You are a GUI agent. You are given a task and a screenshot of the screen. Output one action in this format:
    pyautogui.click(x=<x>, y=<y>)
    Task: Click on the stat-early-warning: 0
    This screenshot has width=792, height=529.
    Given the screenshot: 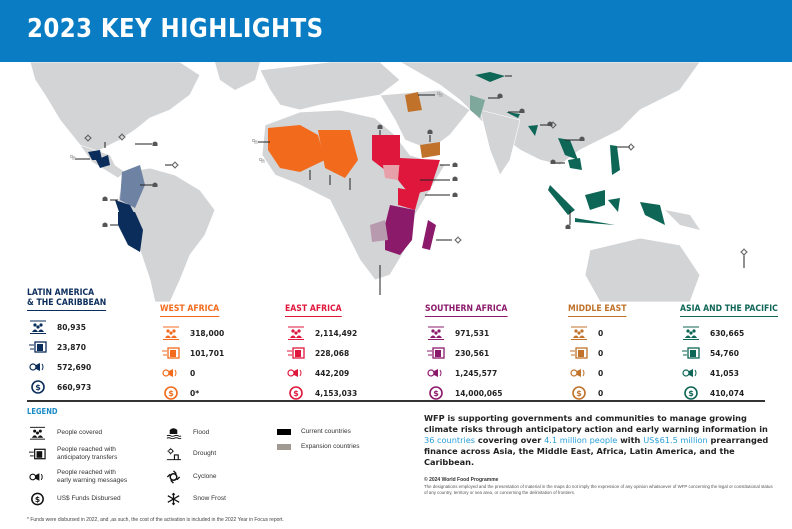 What is the action you would take?
    pyautogui.click(x=602, y=373)
    